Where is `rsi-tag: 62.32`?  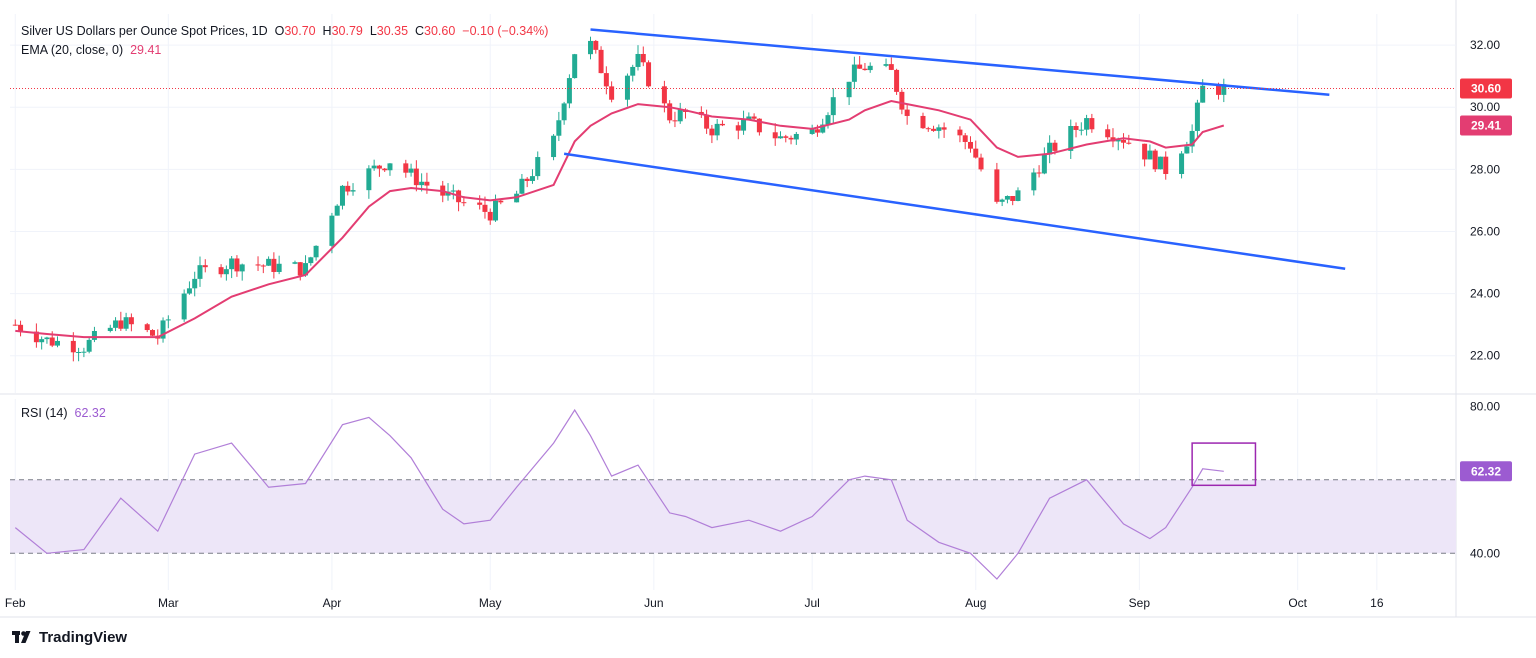
rsi-tag: 62.32 is located at coordinates (1486, 471).